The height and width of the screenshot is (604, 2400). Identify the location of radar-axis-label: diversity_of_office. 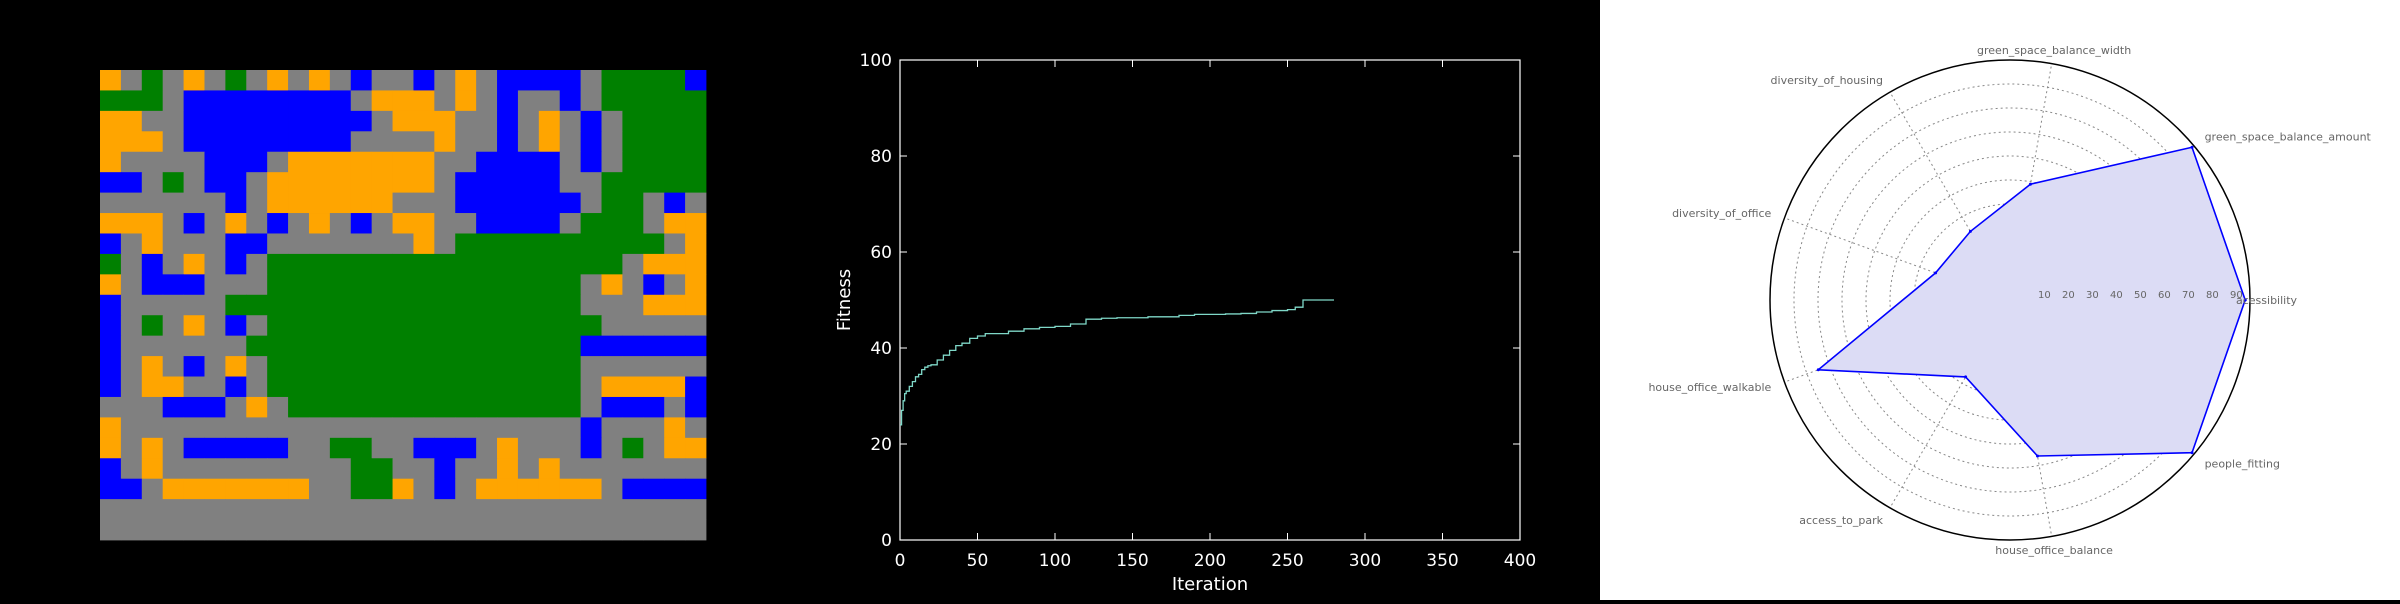
(1721, 213).